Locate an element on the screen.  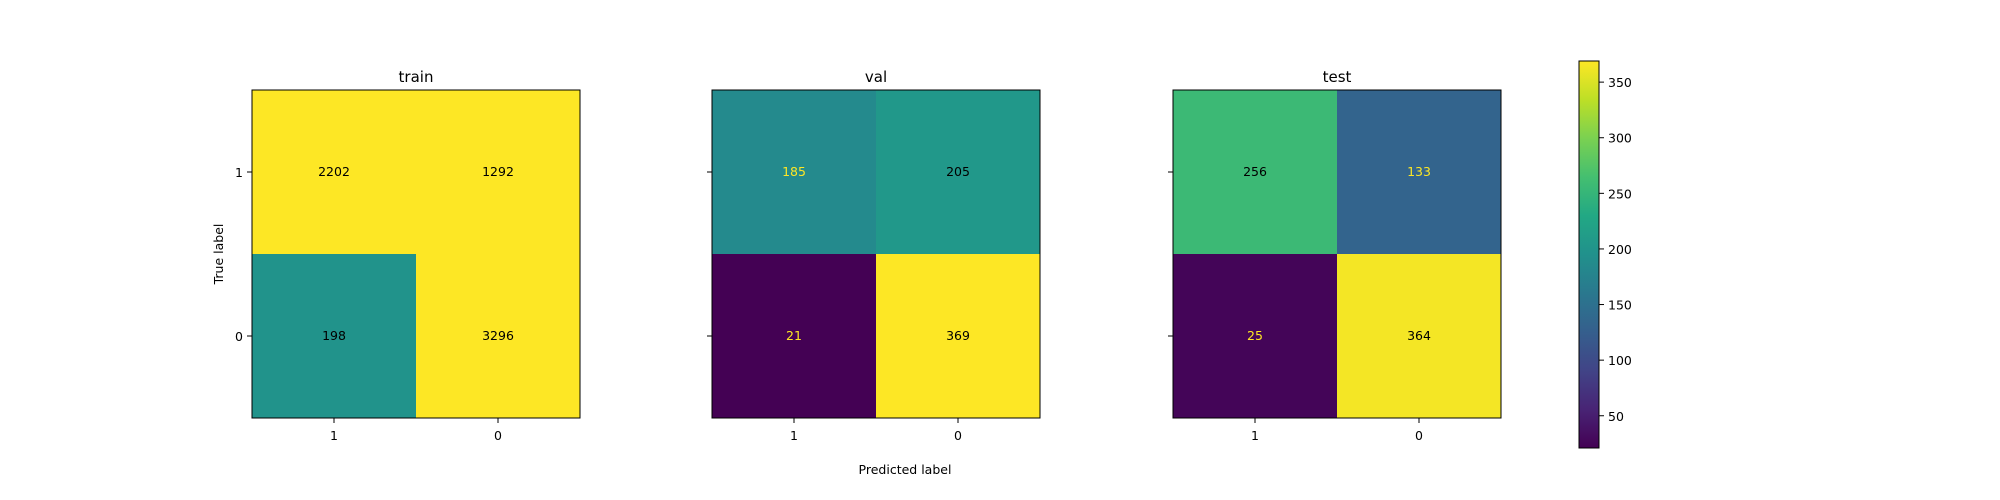
cell-value-label: 364 is located at coordinates (1419, 335).